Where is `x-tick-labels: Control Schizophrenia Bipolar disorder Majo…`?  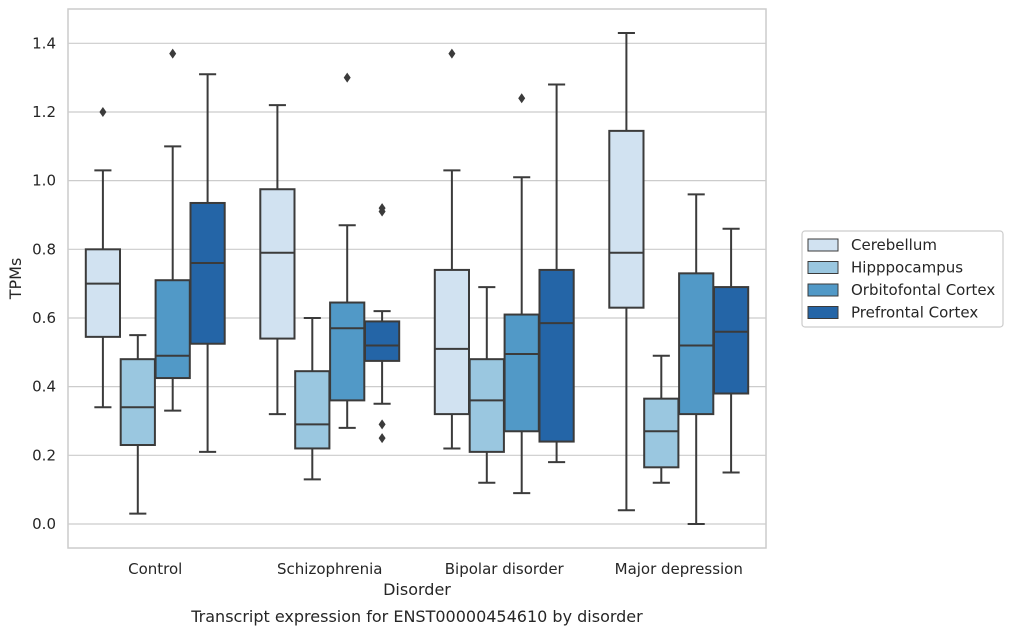
x-tick-labels: Control Schizophrenia Bipolar disorder Majo… is located at coordinates (435, 569).